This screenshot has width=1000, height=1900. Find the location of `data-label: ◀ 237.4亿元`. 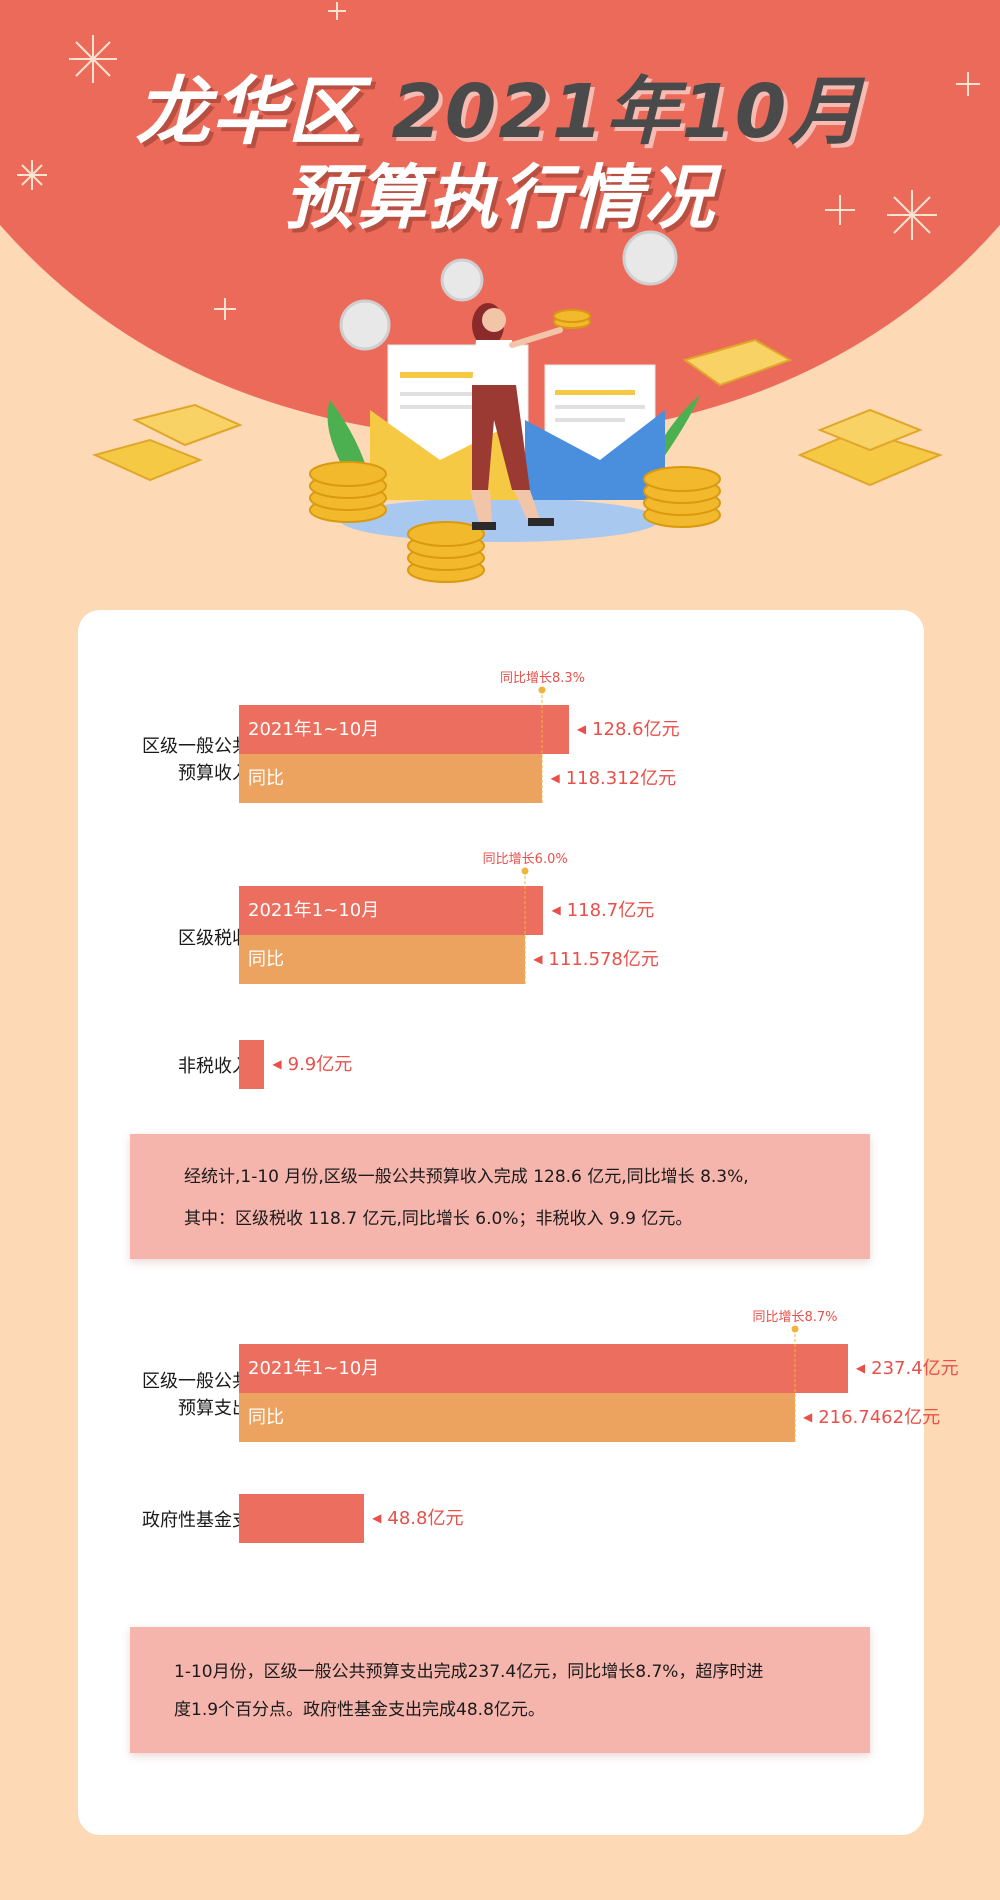

data-label: ◀ 237.4亿元 is located at coordinates (907, 1368).